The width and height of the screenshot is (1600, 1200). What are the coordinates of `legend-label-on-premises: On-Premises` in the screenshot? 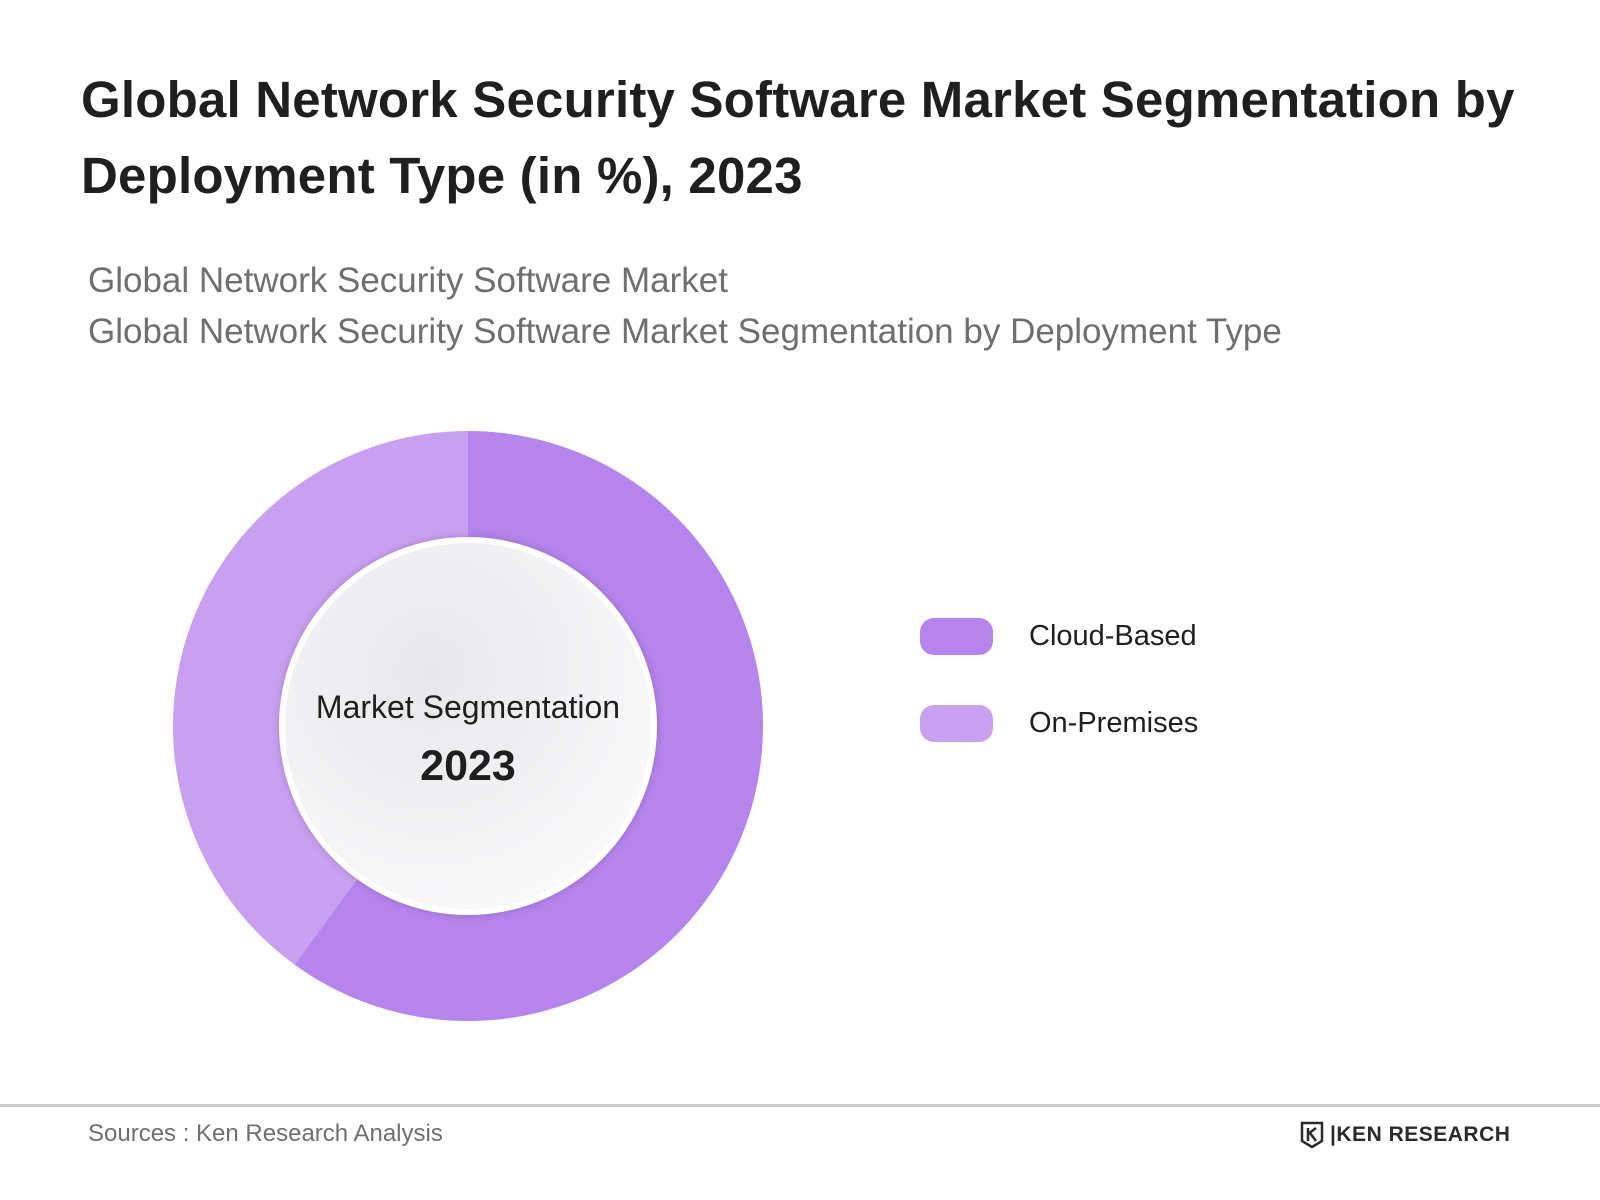 It's located at (1114, 722).